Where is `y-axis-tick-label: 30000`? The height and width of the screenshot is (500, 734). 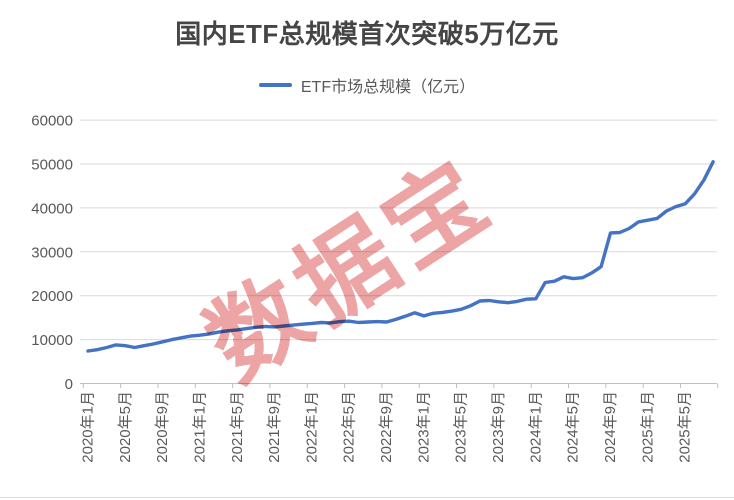
y-axis-tick-label: 30000 is located at coordinates (52, 252).